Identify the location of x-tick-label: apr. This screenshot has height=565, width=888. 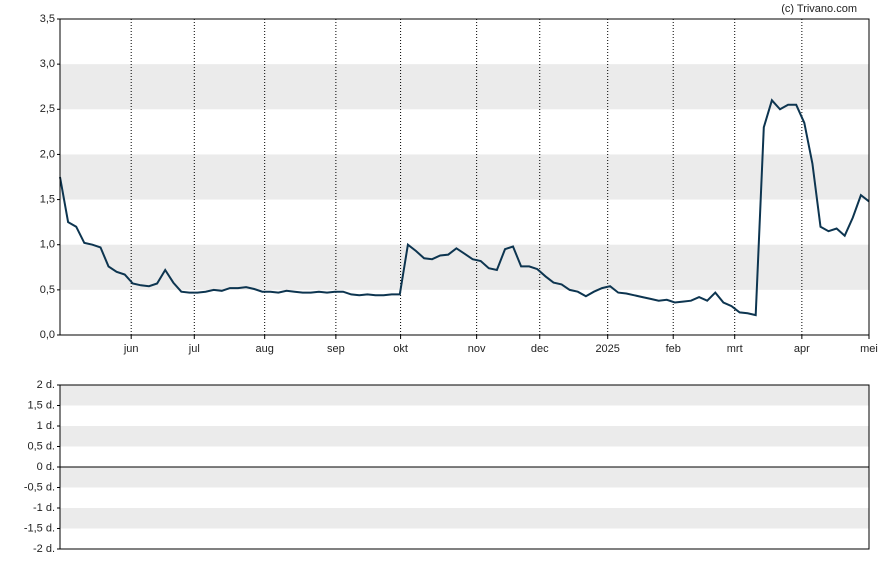
(802, 349).